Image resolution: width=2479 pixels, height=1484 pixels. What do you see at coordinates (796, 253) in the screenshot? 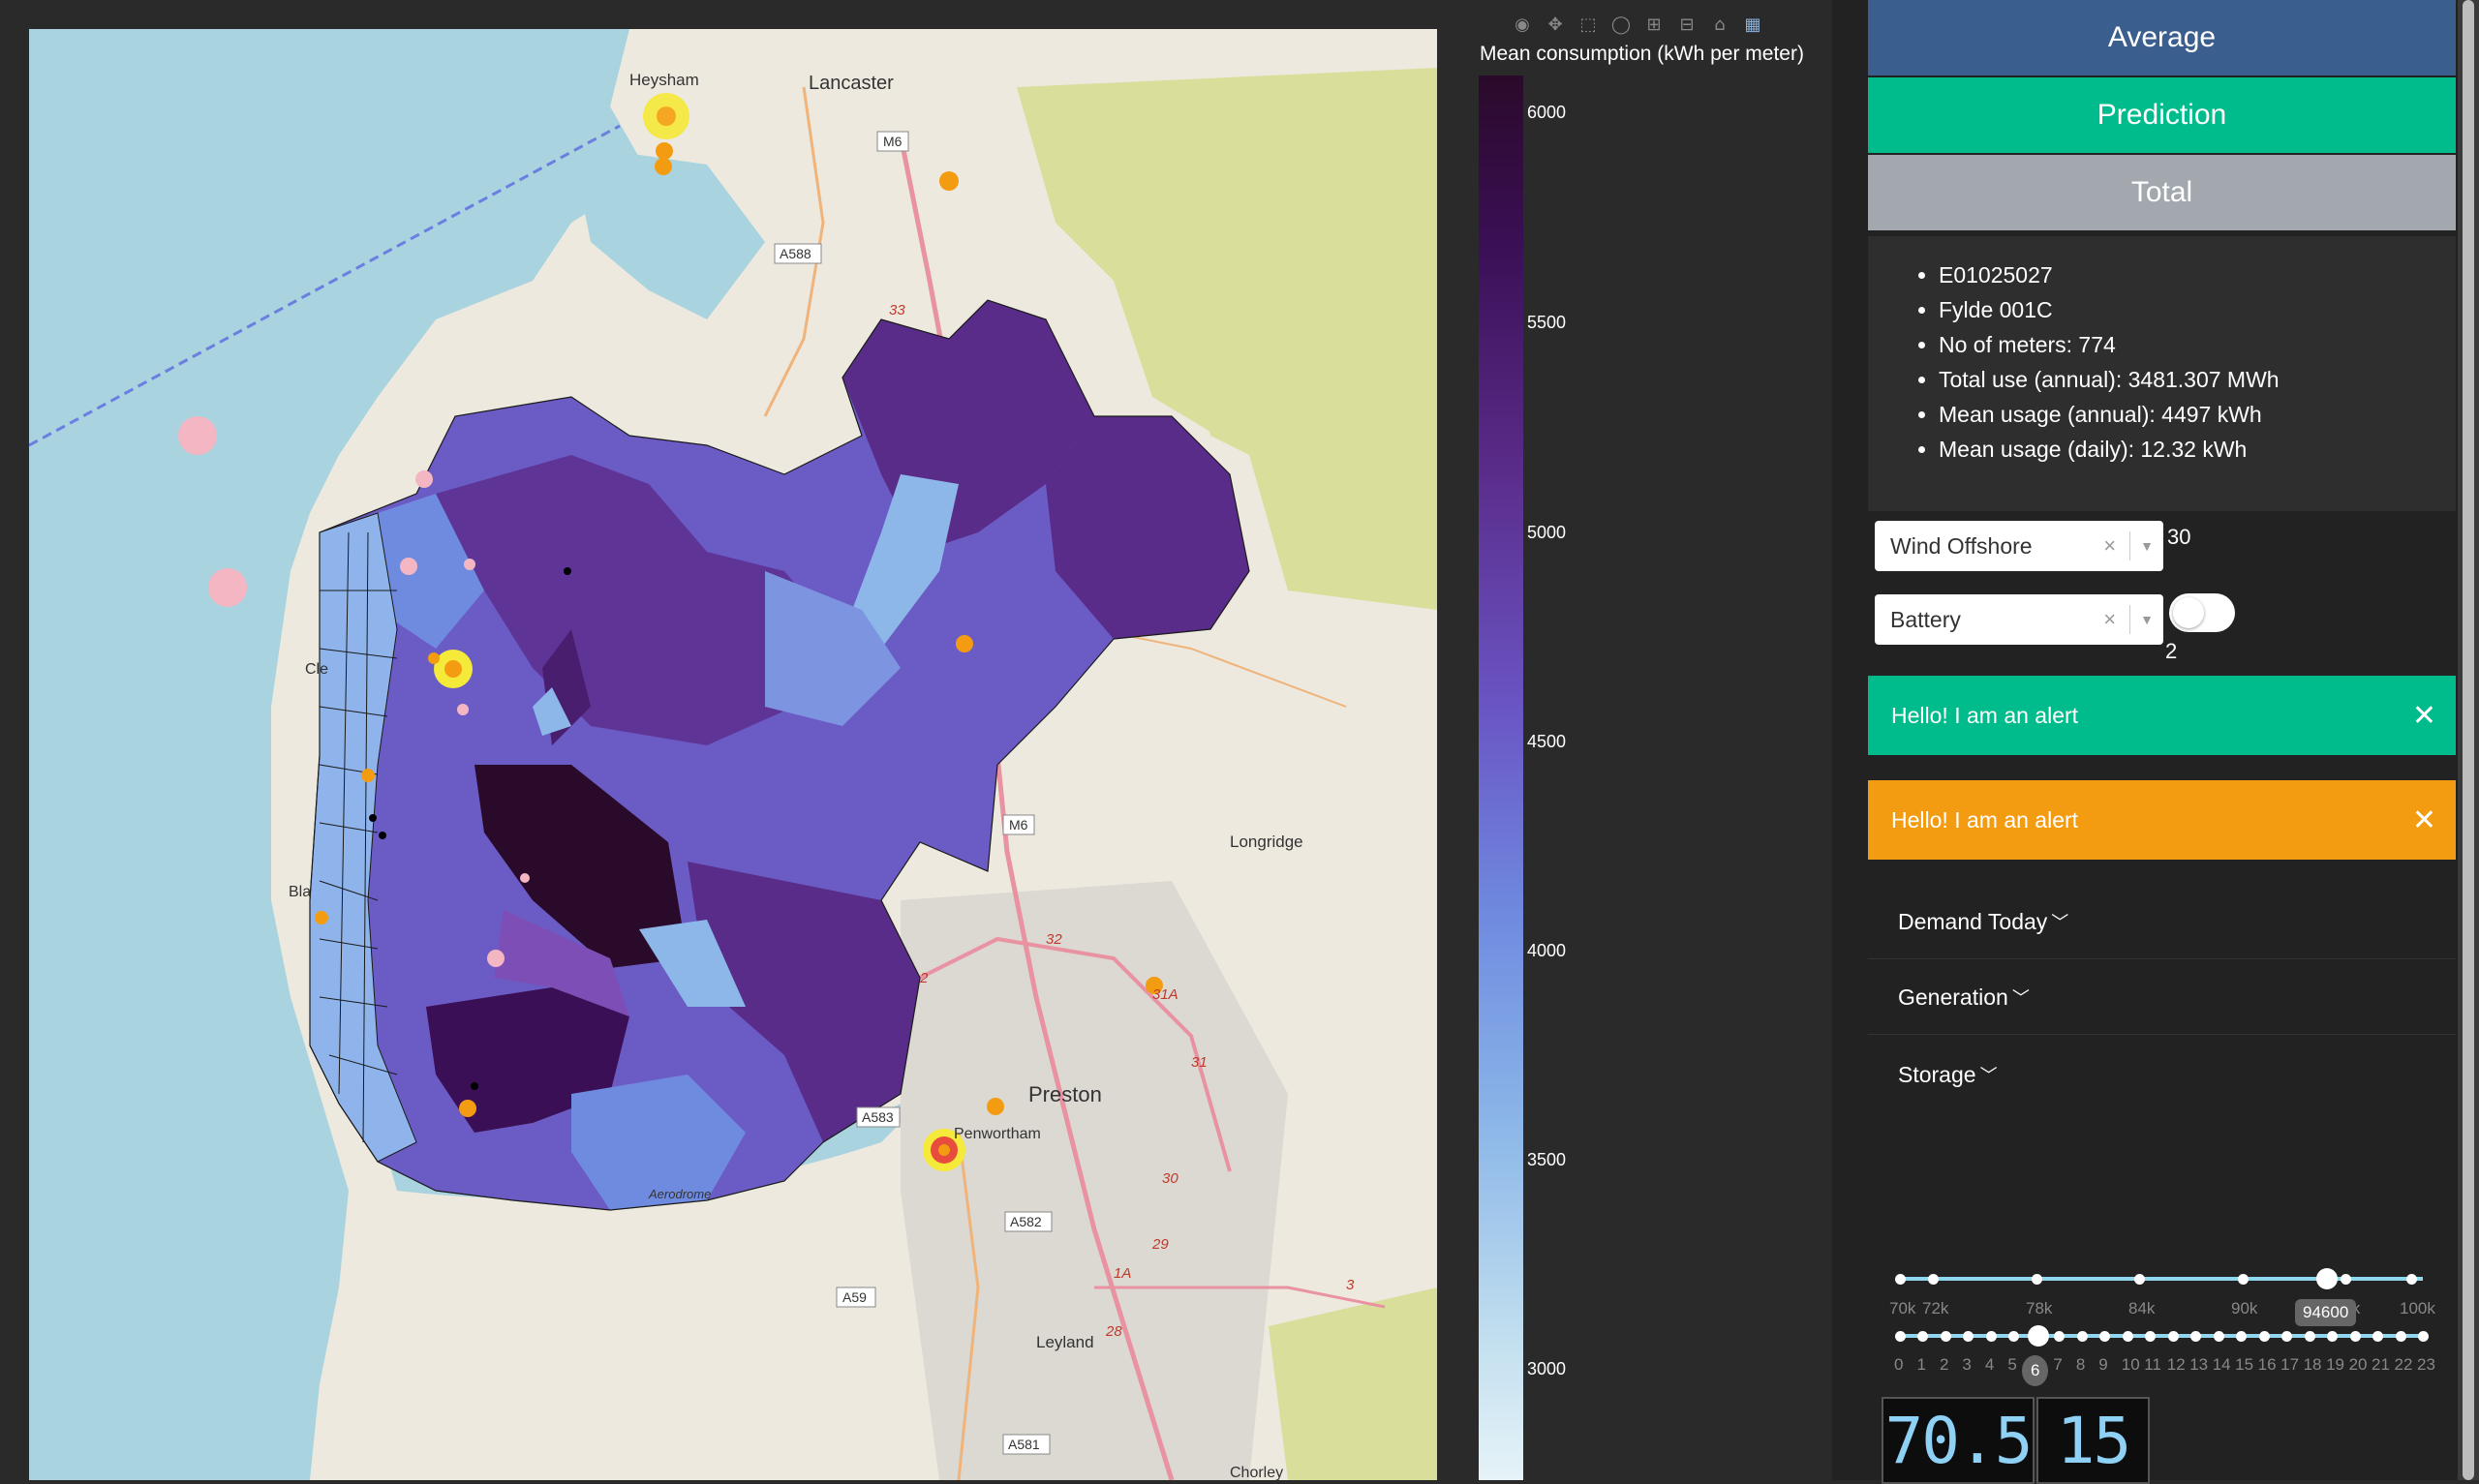
I see `road-label: A588` at bounding box center [796, 253].